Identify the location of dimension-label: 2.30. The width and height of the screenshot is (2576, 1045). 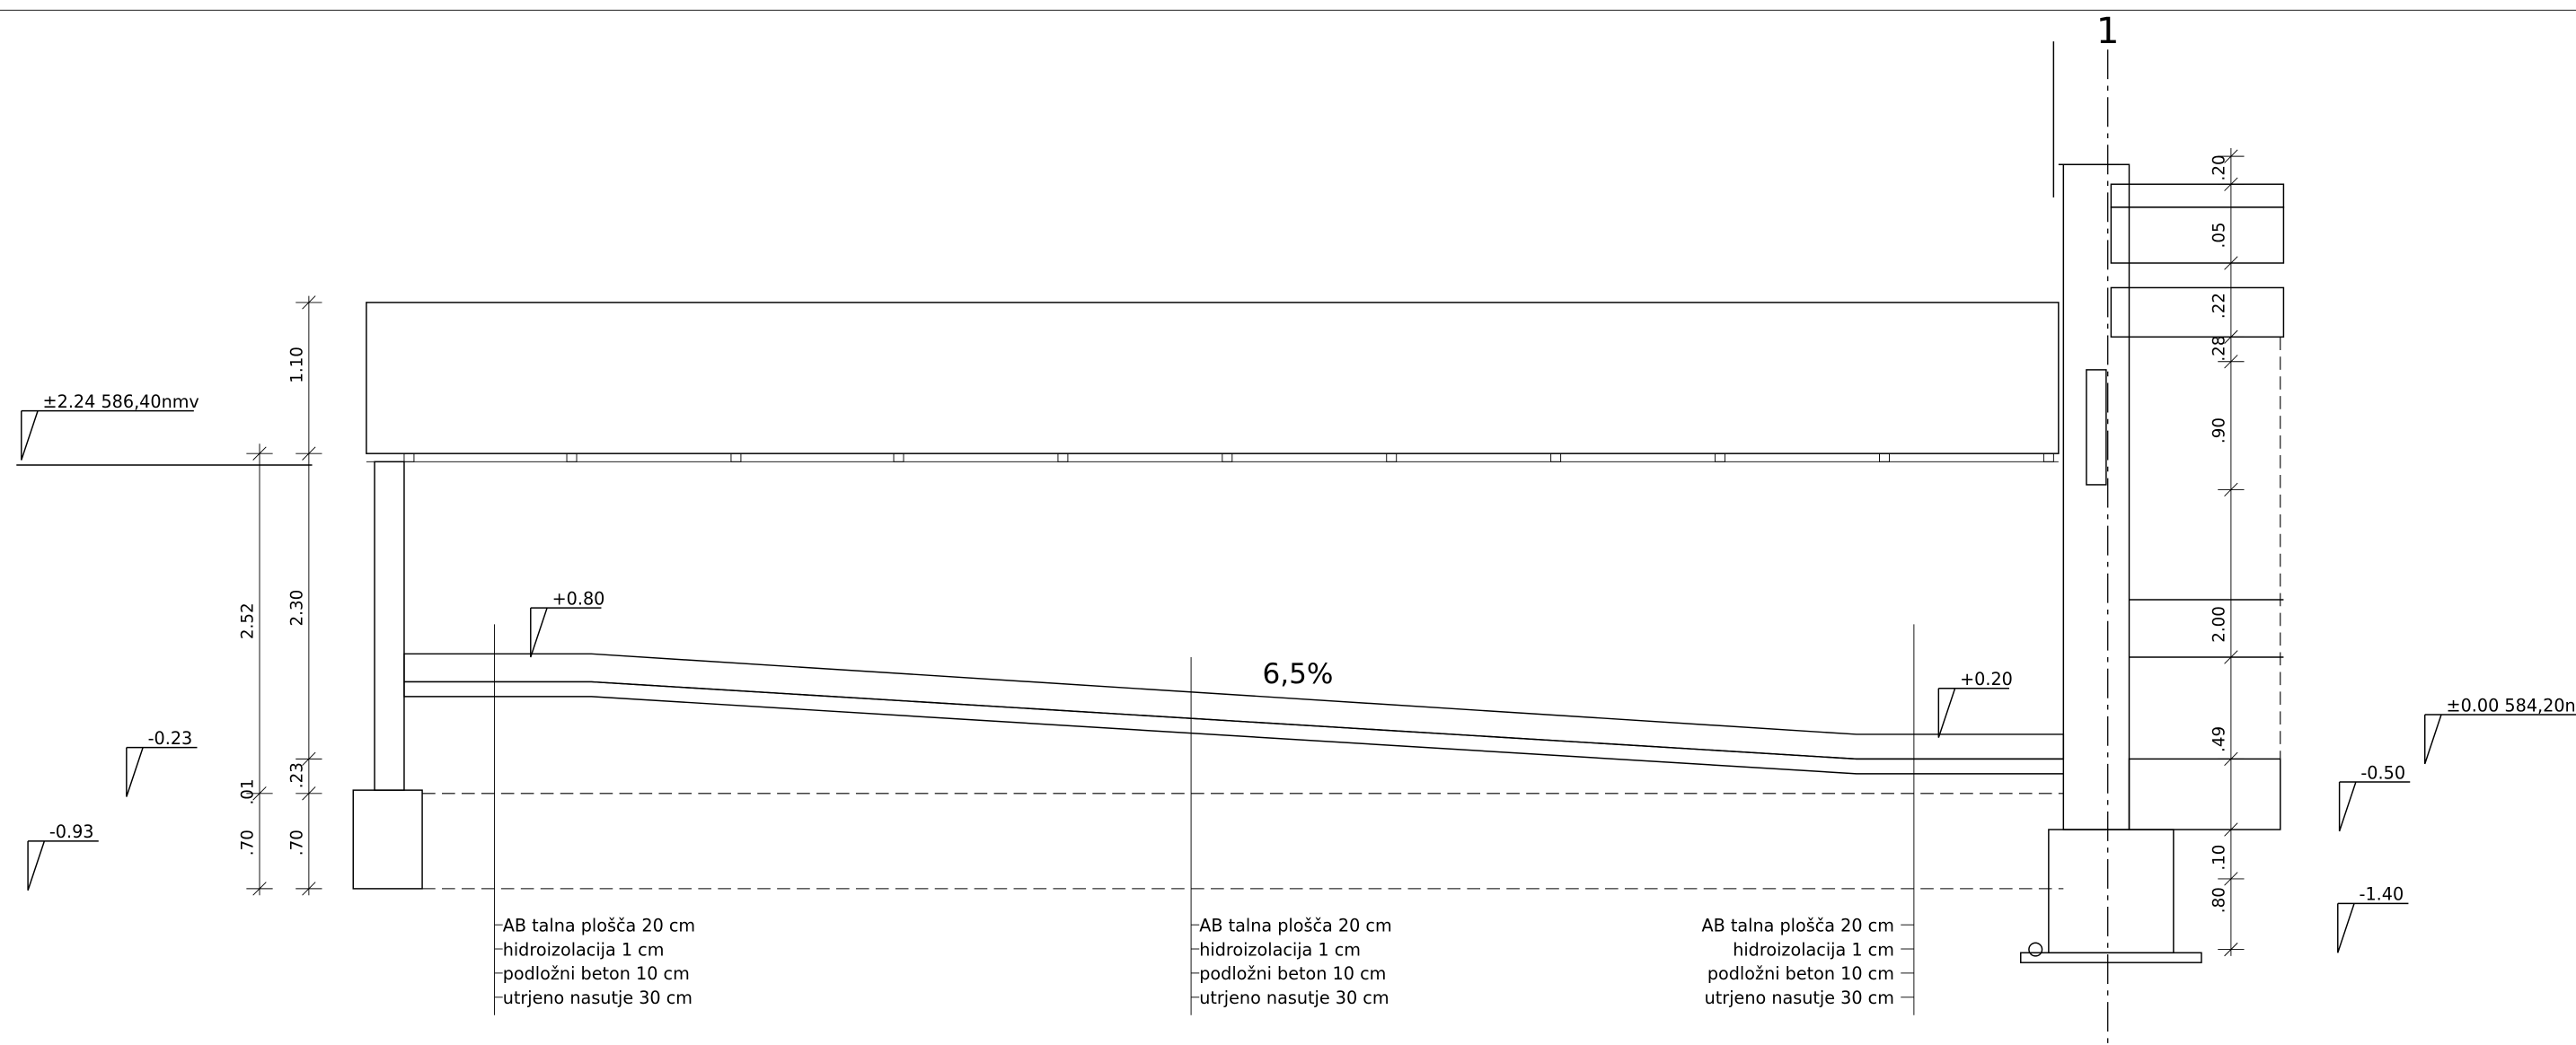
(297, 608).